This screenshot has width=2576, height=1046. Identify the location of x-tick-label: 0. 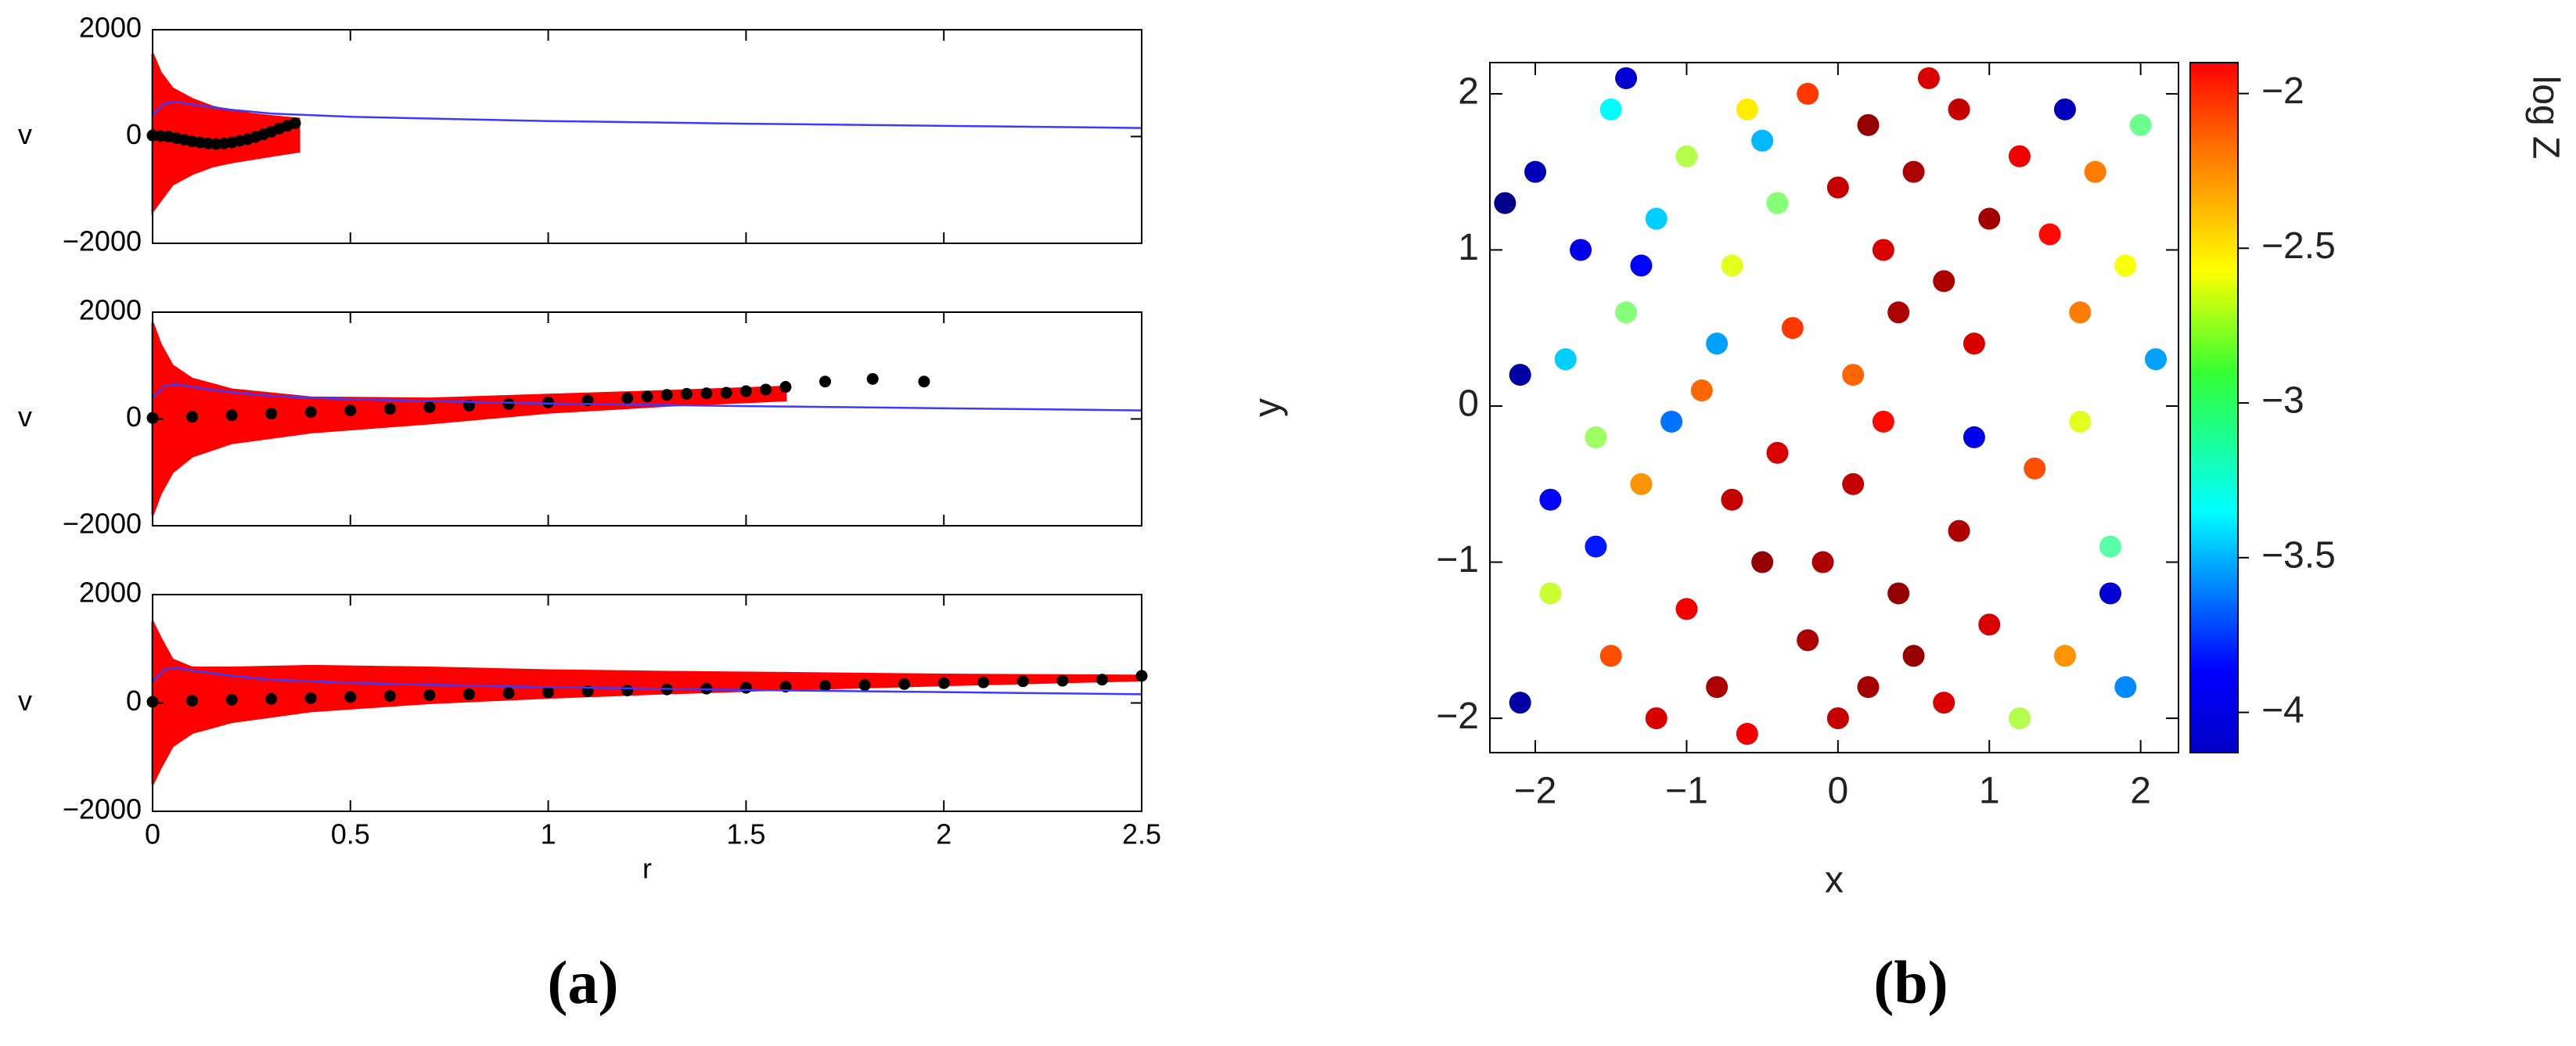
(152, 834).